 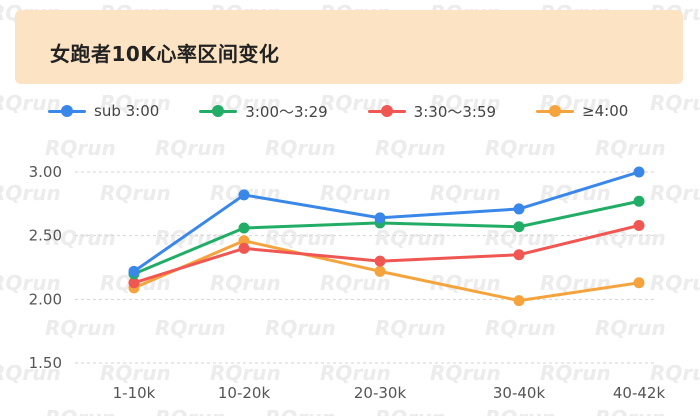 What do you see at coordinates (45, 172) in the screenshot?
I see `y-tick-label: 3.00` at bounding box center [45, 172].